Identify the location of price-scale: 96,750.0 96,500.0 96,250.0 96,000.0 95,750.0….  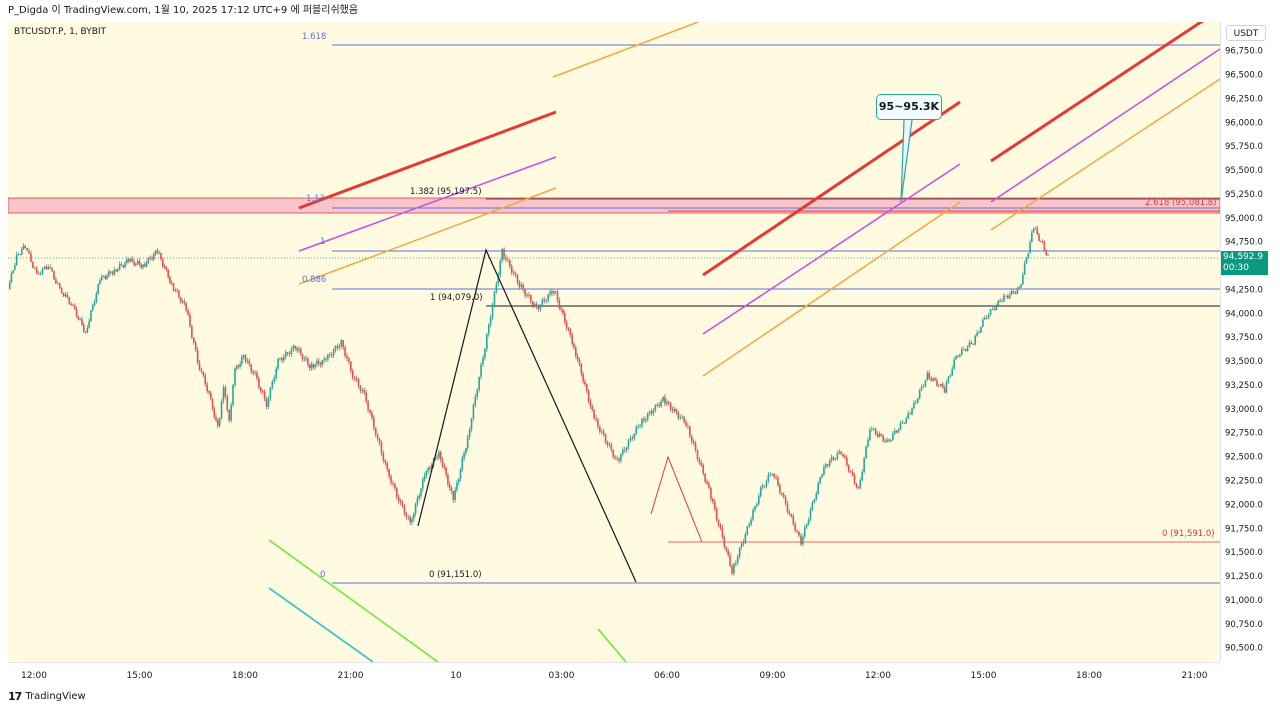
(1245, 342).